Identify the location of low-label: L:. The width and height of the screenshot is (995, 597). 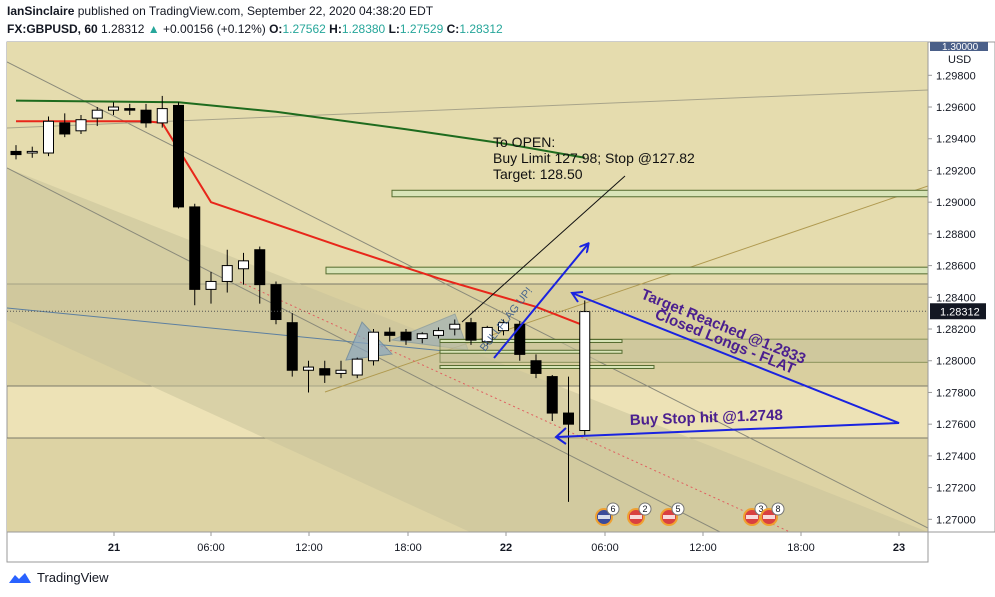
(394, 29).